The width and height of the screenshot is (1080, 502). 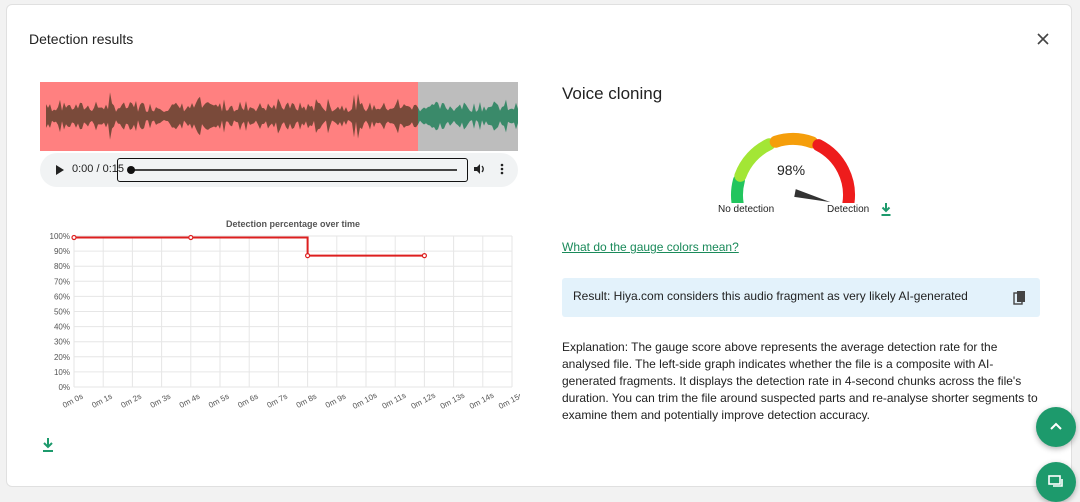 I want to click on x-tick-label: 0m 8s, so click(x=306, y=401).